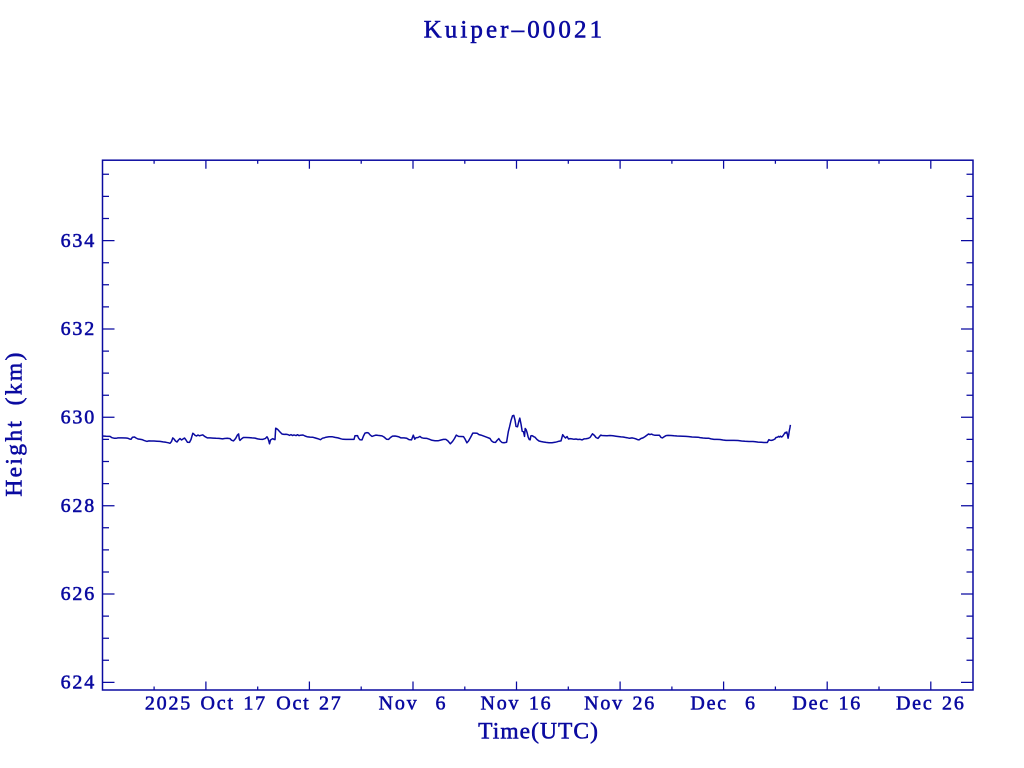 The width and height of the screenshot is (1024, 768). Describe the element at coordinates (827, 704) in the screenshot. I see `svg-text: Dec 16` at that location.